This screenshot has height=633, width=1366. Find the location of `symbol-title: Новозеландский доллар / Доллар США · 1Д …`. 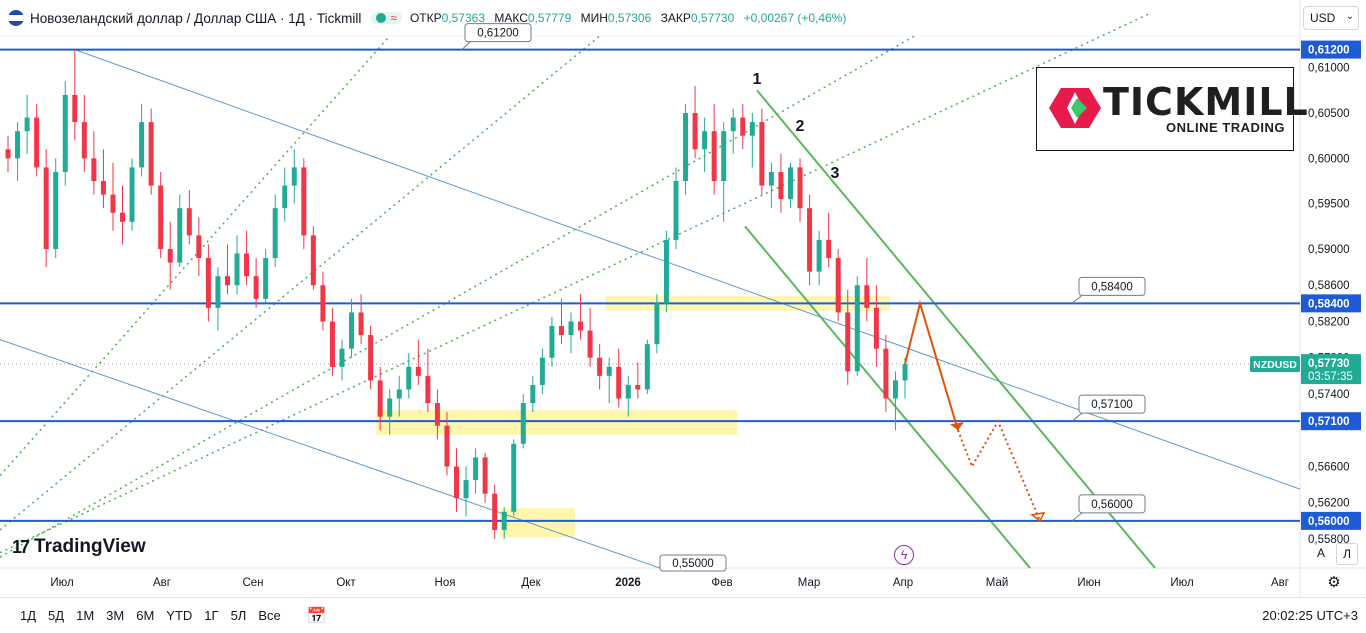

symbol-title: Новозеландский доллар / Доллар США · 1Д … is located at coordinates (196, 18).